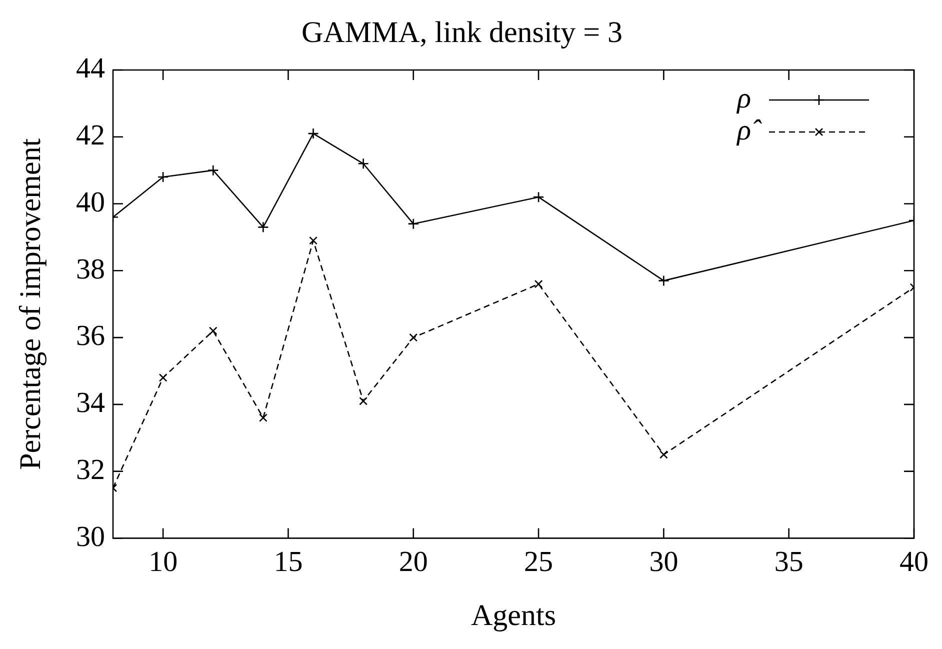 The image size is (942, 649). I want to click on x-tick-label: 30, so click(663, 562).